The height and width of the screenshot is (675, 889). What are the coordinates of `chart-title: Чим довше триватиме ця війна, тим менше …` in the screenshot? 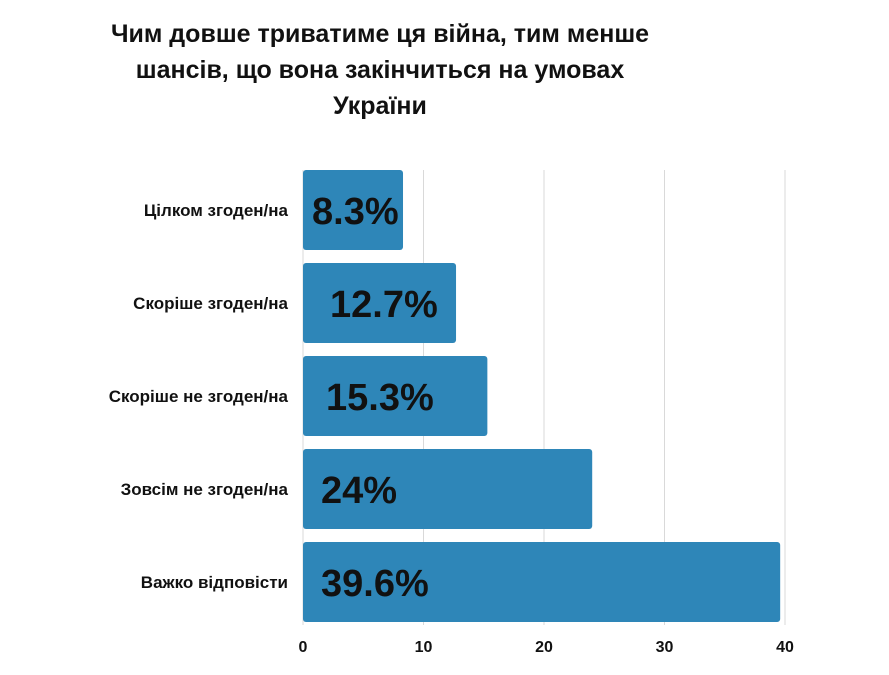 It's located at (380, 70).